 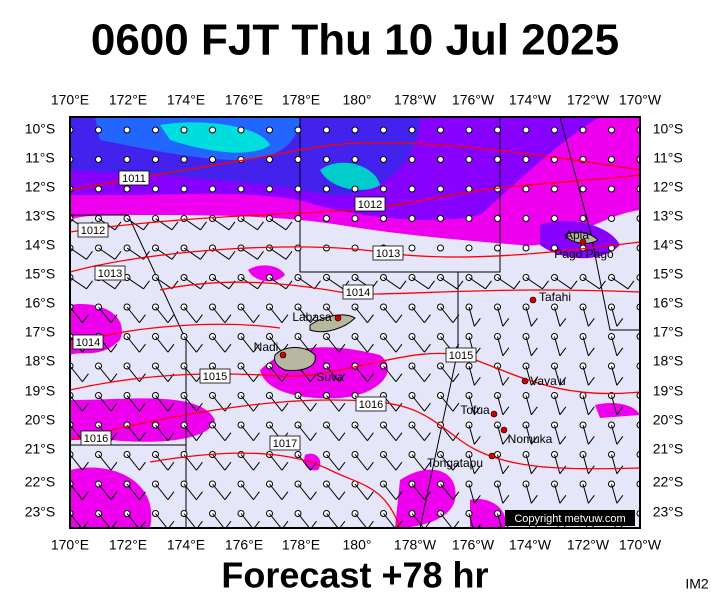 What do you see at coordinates (461, 356) in the screenshot?
I see `isobar-label: 1015` at bounding box center [461, 356].